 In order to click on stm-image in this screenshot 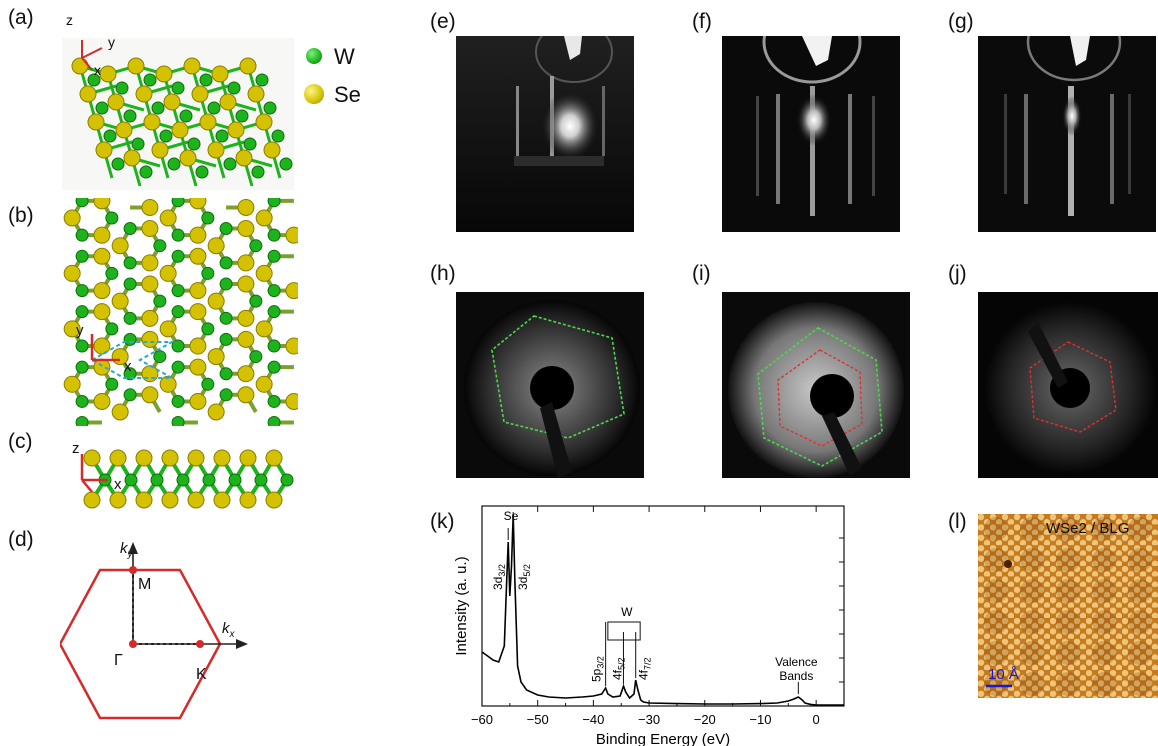, I will do `click(1068, 606)`.